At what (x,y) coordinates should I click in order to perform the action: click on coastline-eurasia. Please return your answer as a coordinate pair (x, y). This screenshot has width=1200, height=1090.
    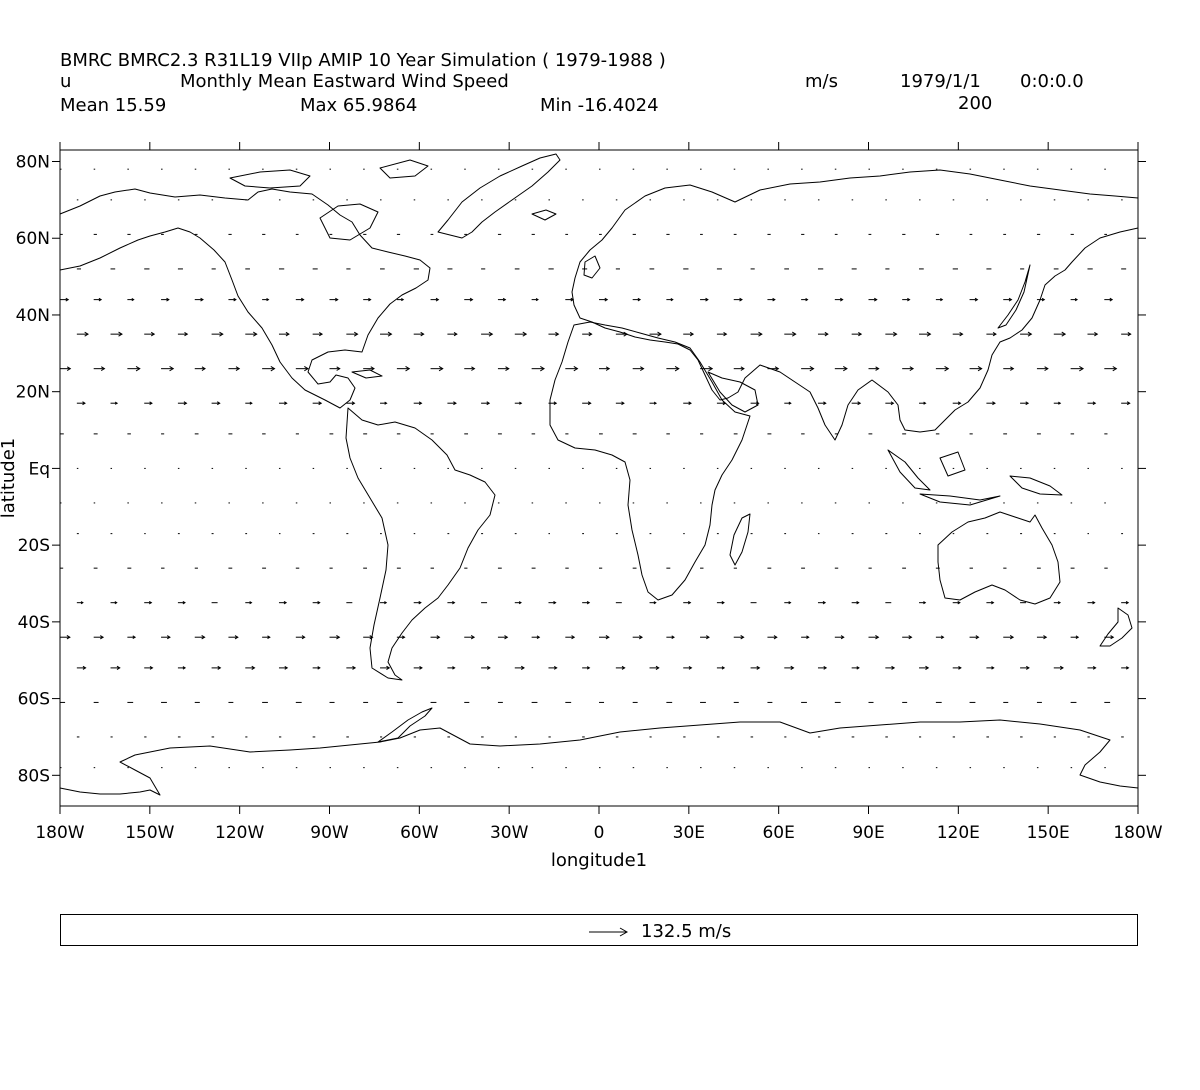
    Looking at the image, I should click on (855, 305).